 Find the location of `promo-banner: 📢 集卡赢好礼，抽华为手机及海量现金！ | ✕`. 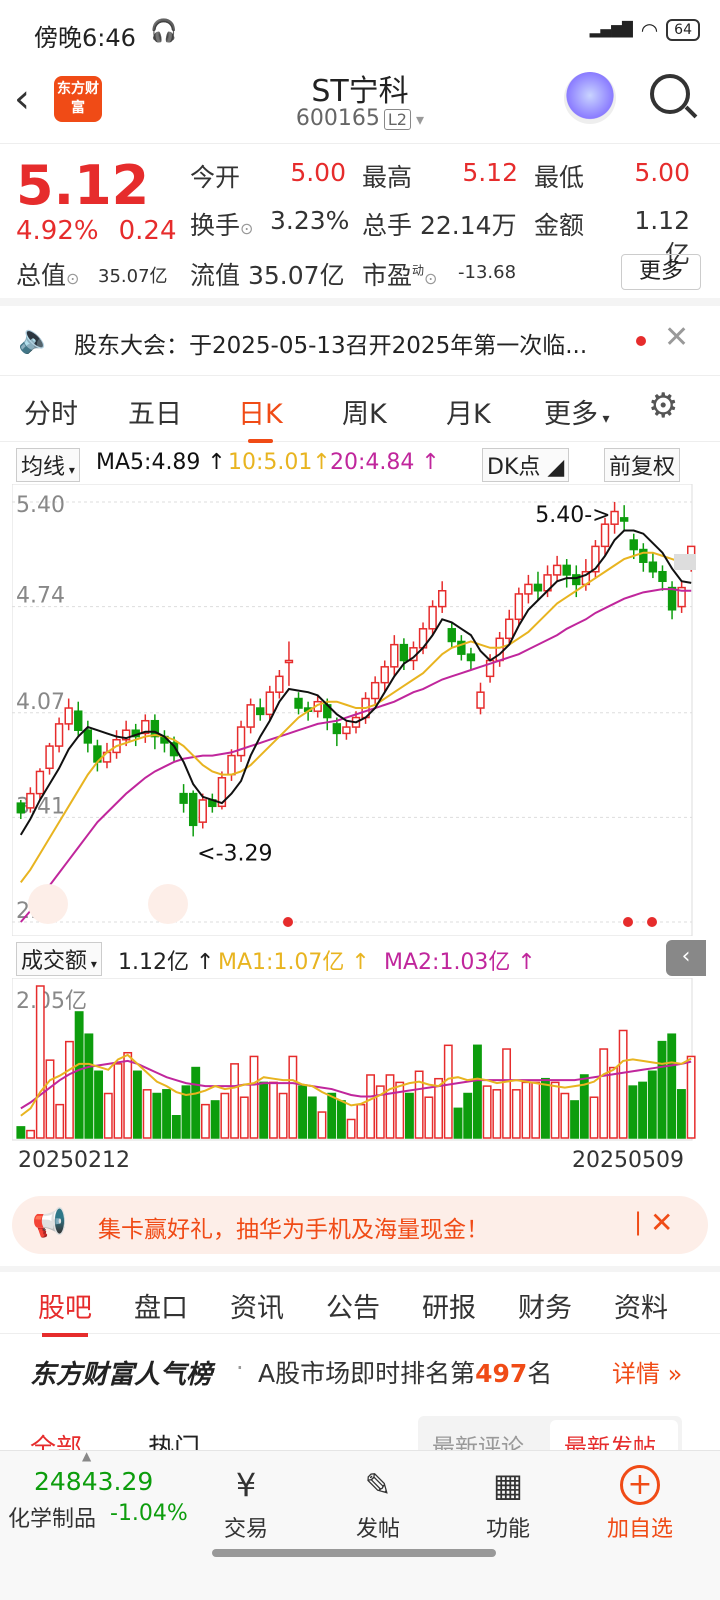

promo-banner: 📢 集卡赢好礼，抽华为手机及海量现金！ | ✕ is located at coordinates (360, 1225).